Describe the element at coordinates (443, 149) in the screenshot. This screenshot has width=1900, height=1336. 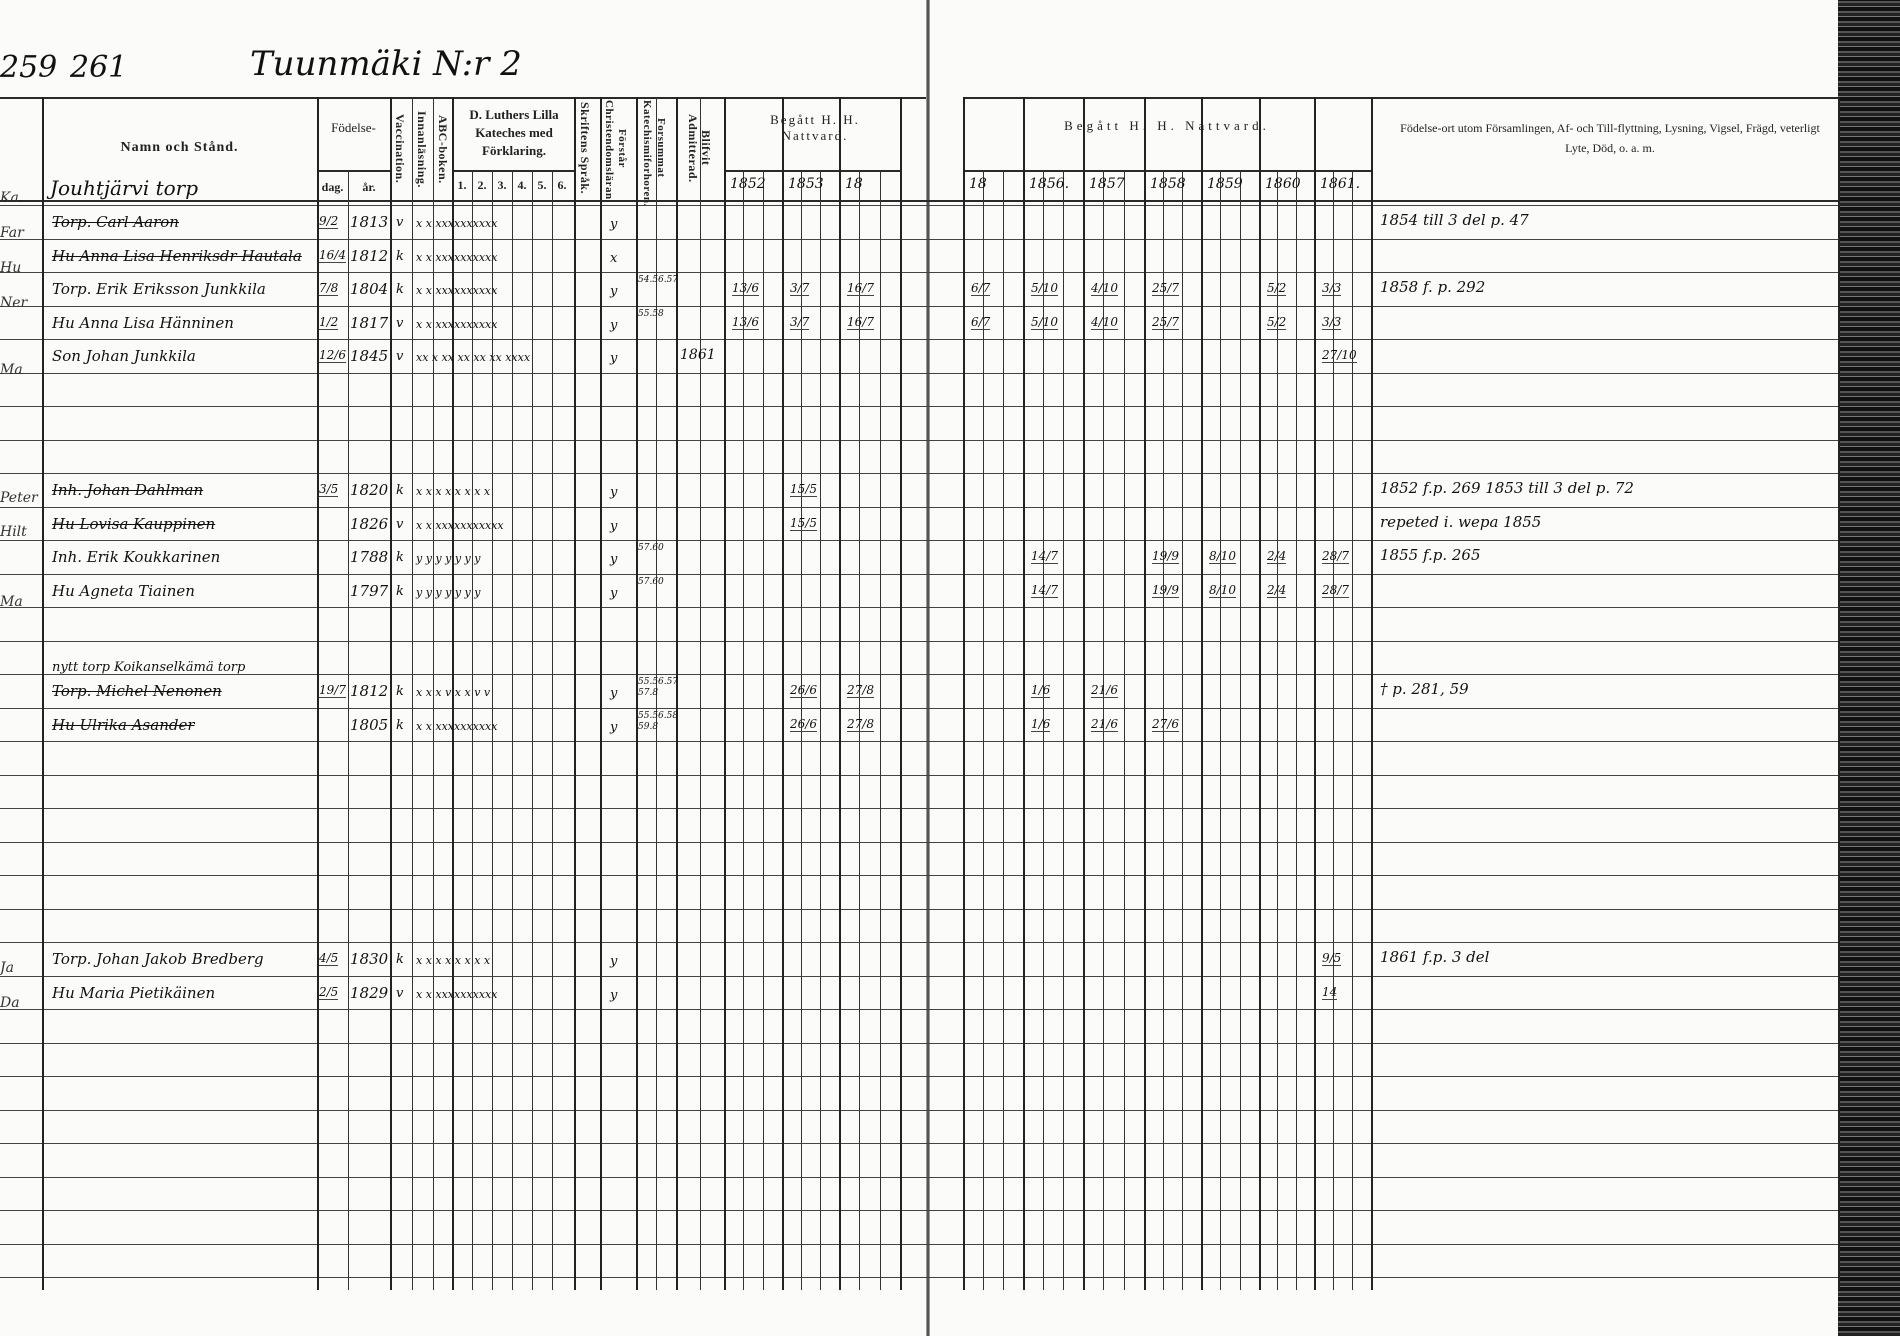
I see `header-abc: ABC-boken.` at that location.